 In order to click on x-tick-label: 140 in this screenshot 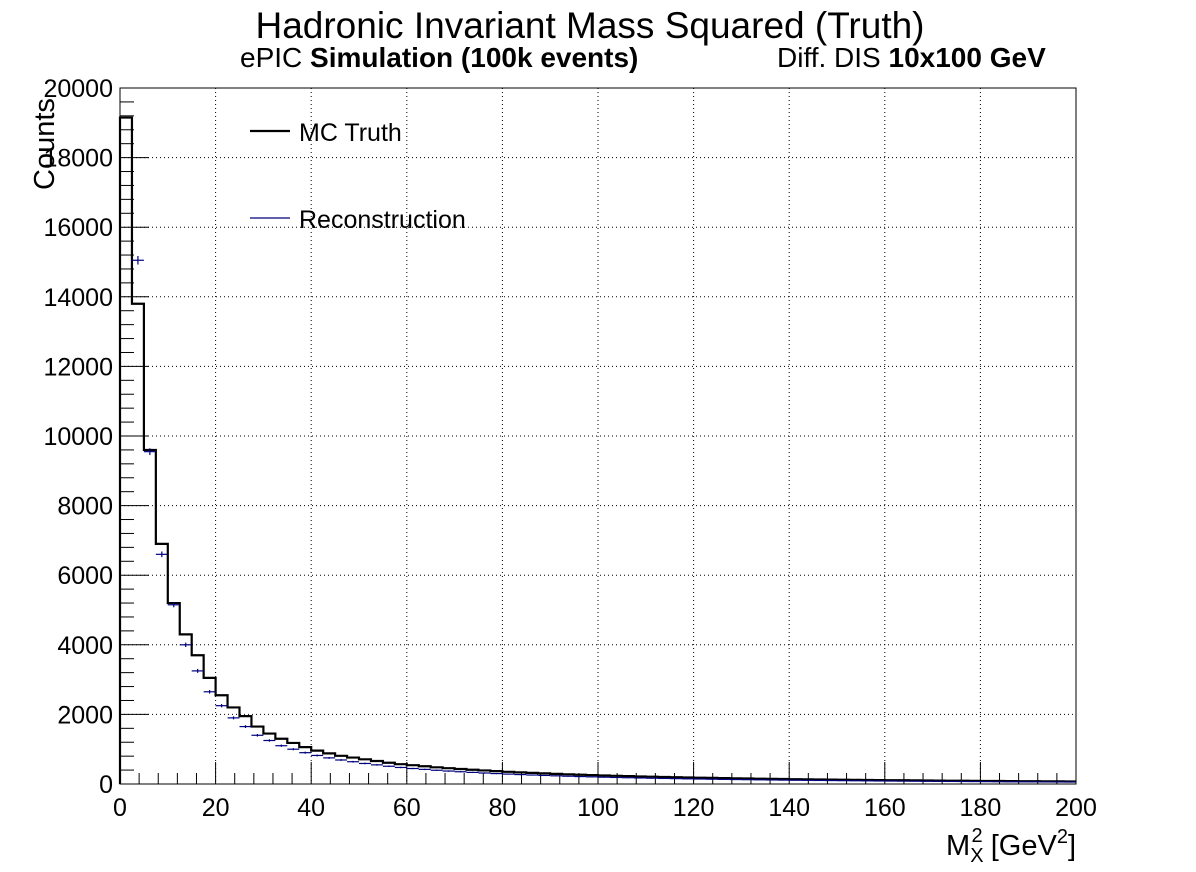, I will do `click(789, 808)`.